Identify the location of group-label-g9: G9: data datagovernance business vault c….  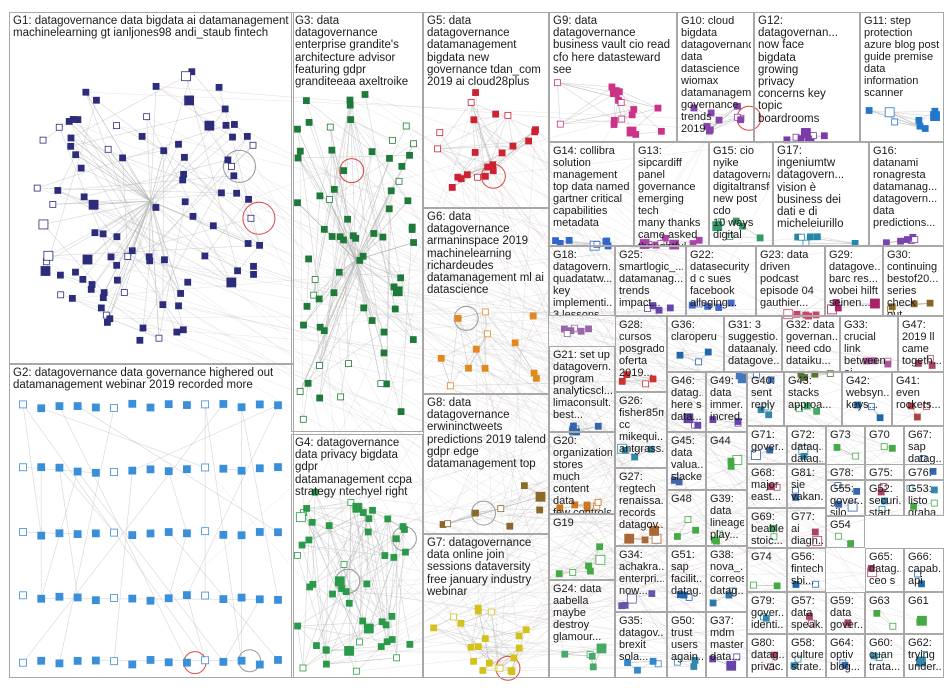
(611, 45).